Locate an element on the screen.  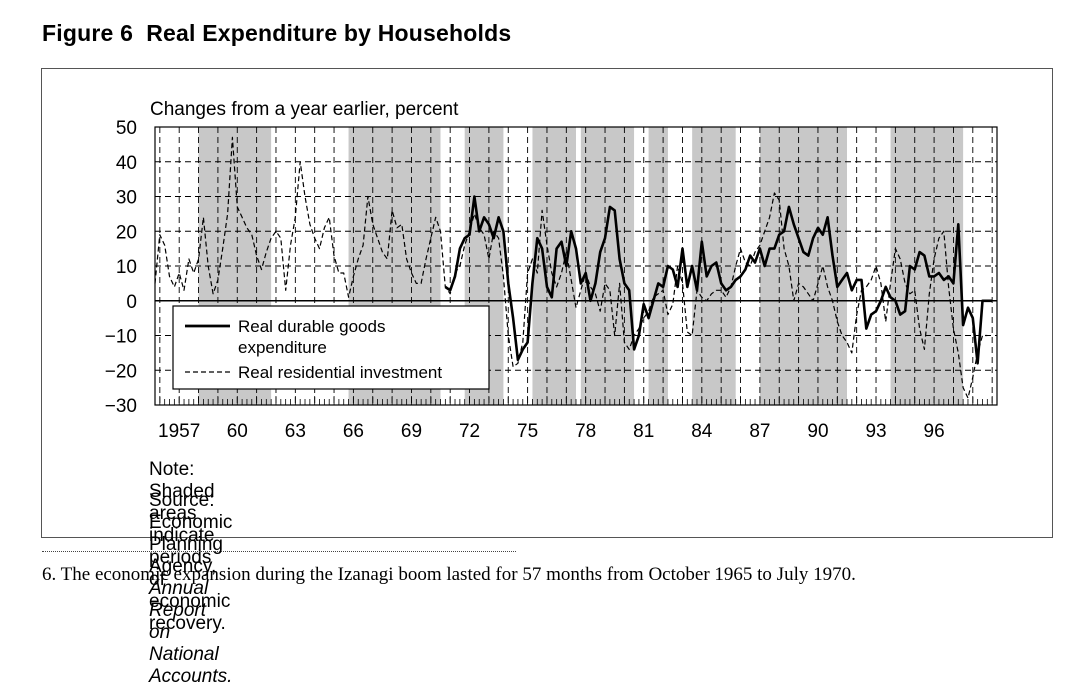
x-tick-label: 93 is located at coordinates (875, 431).